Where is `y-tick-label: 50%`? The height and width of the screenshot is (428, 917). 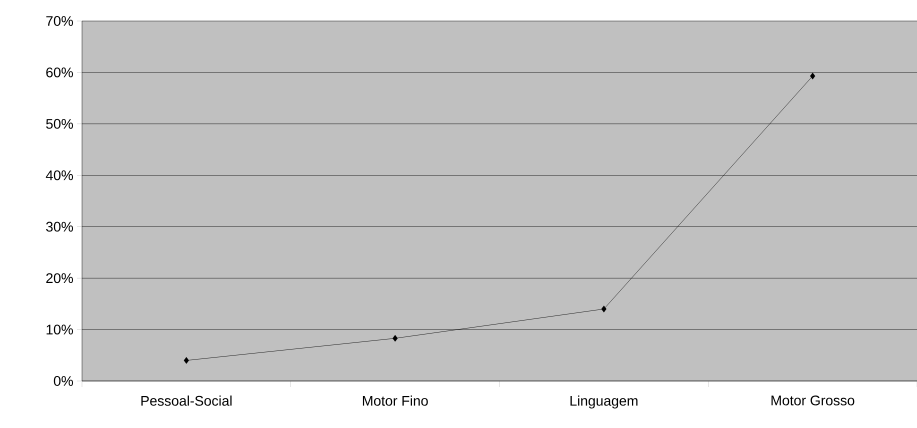
y-tick-label: 50% is located at coordinates (59, 123).